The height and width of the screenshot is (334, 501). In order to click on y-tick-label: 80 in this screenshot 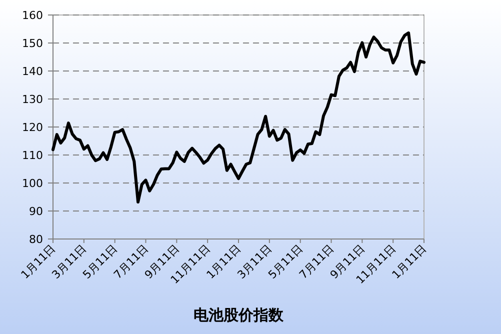, I will do `click(36, 239)`.